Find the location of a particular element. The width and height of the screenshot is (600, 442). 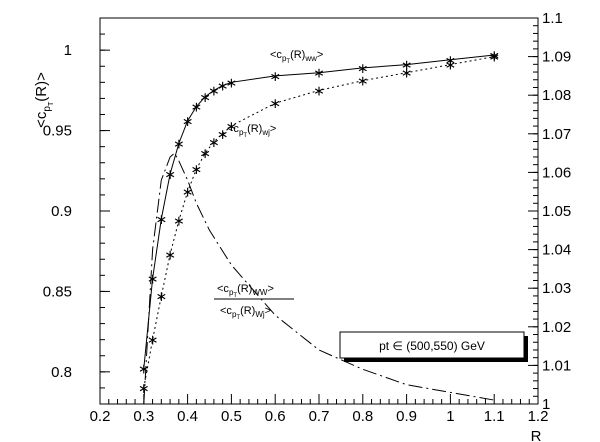

y-left-tick-label: 0.95 is located at coordinates (57, 131).